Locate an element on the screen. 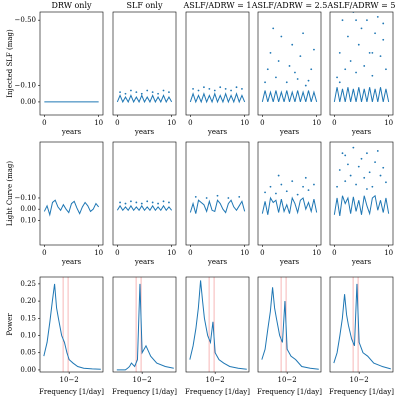  panel-title: DRW only is located at coordinates (71, 5).